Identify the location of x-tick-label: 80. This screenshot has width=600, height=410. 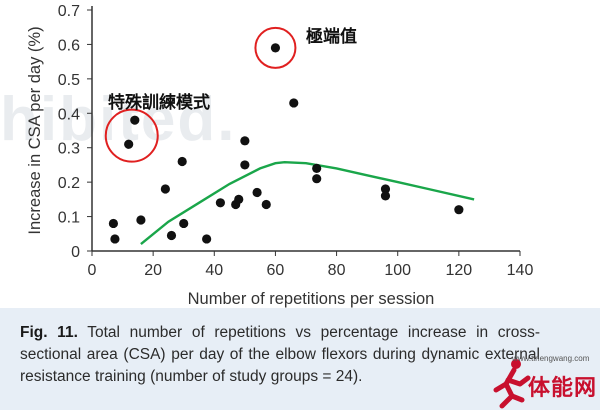
(337, 270).